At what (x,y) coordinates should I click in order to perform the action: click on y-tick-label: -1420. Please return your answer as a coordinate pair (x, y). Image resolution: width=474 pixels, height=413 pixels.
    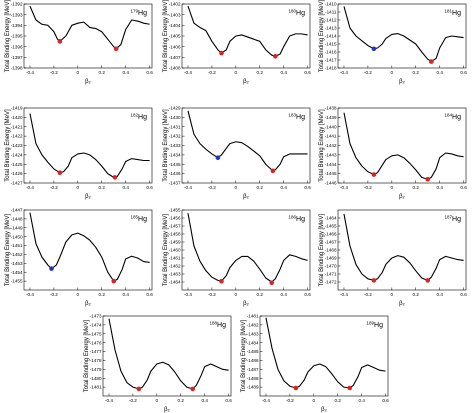
    Looking at the image, I should click on (17, 117).